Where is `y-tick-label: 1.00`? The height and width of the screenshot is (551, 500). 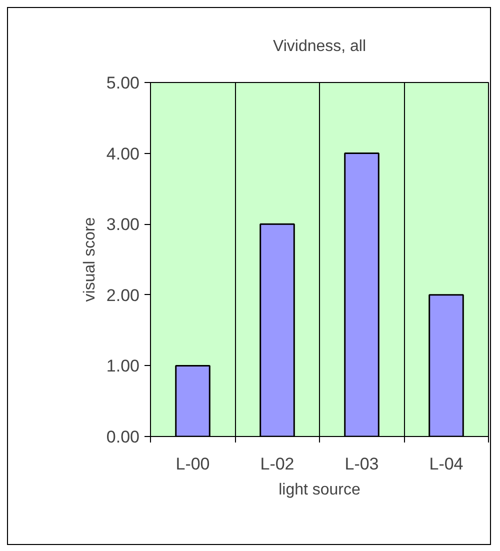 y-tick-label: 1.00 is located at coordinates (123, 366).